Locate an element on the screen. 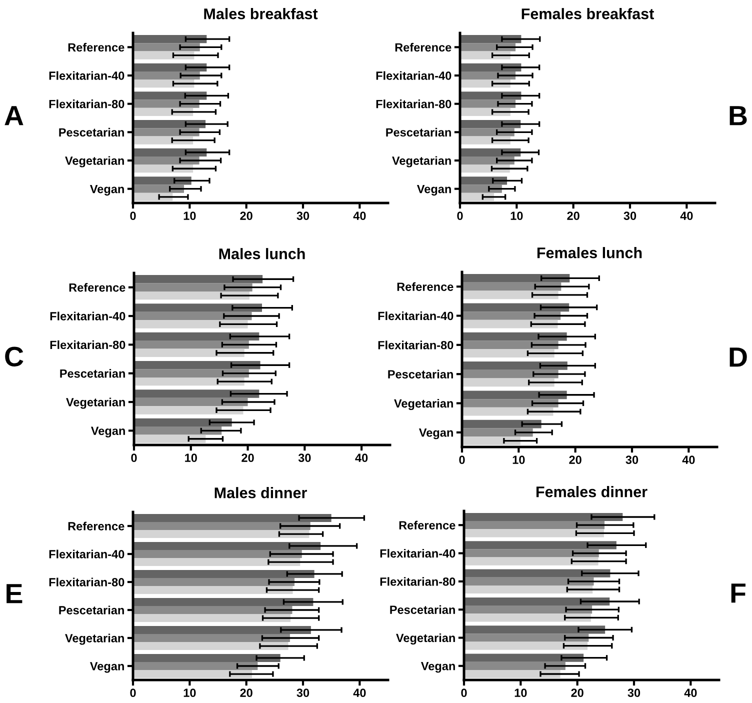 This screenshot has width=752, height=703. chart-title: Females breakfast is located at coordinates (588, 14).